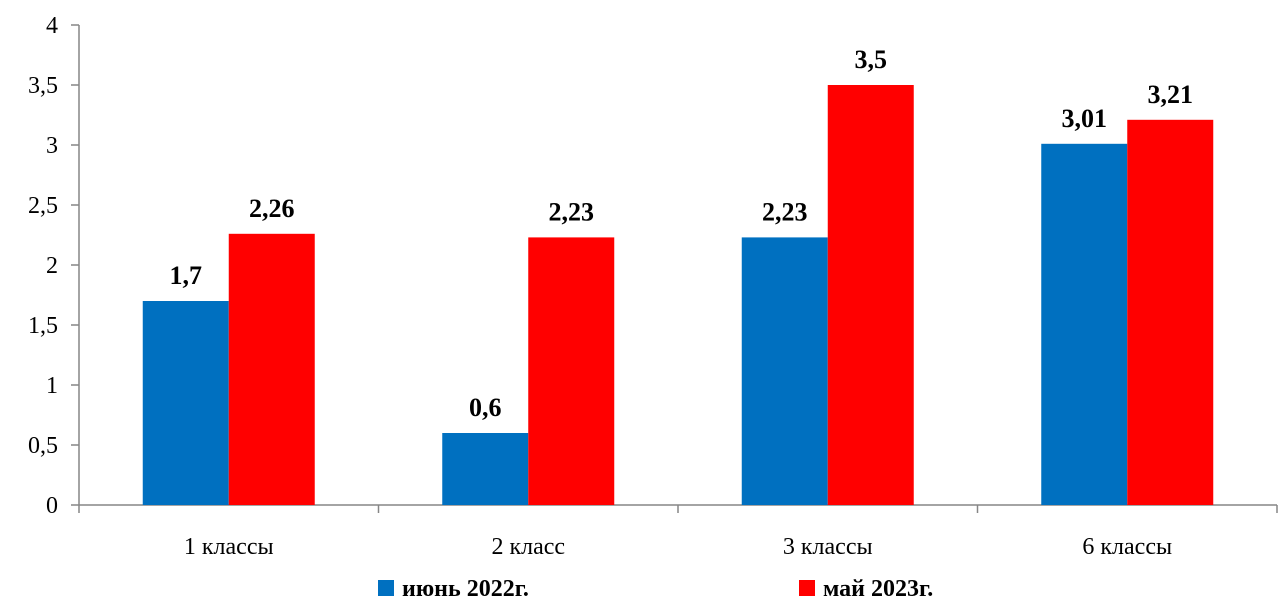 The width and height of the screenshot is (1279, 602). I want to click on y-tick-label: 3, so click(52, 146).